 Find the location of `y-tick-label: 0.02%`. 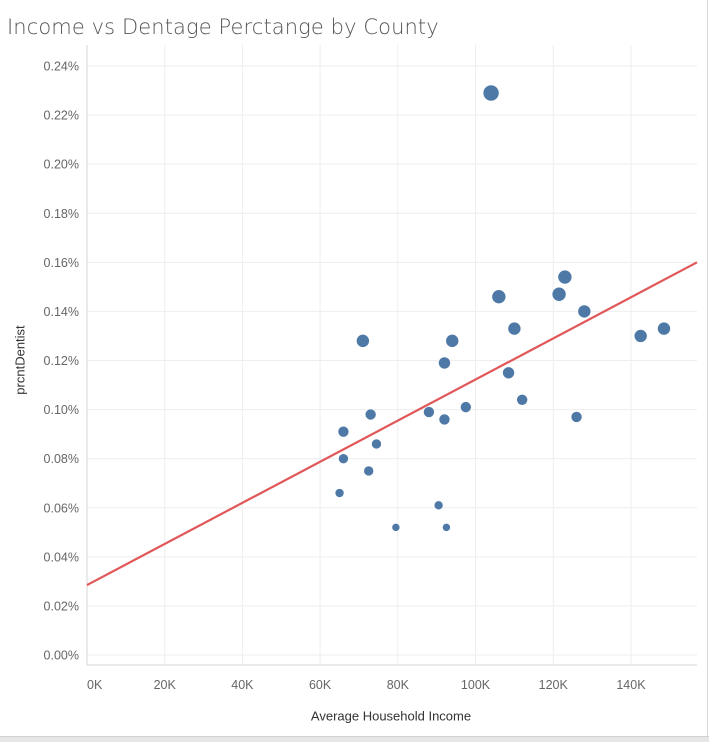

y-tick-label: 0.02% is located at coordinates (61, 606).